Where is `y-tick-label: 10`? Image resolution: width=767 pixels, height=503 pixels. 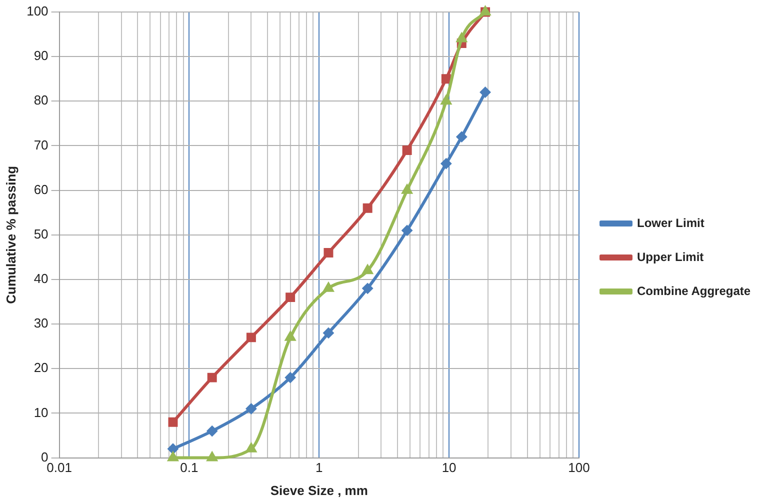
y-tick-label: 10 is located at coordinates (41, 412).